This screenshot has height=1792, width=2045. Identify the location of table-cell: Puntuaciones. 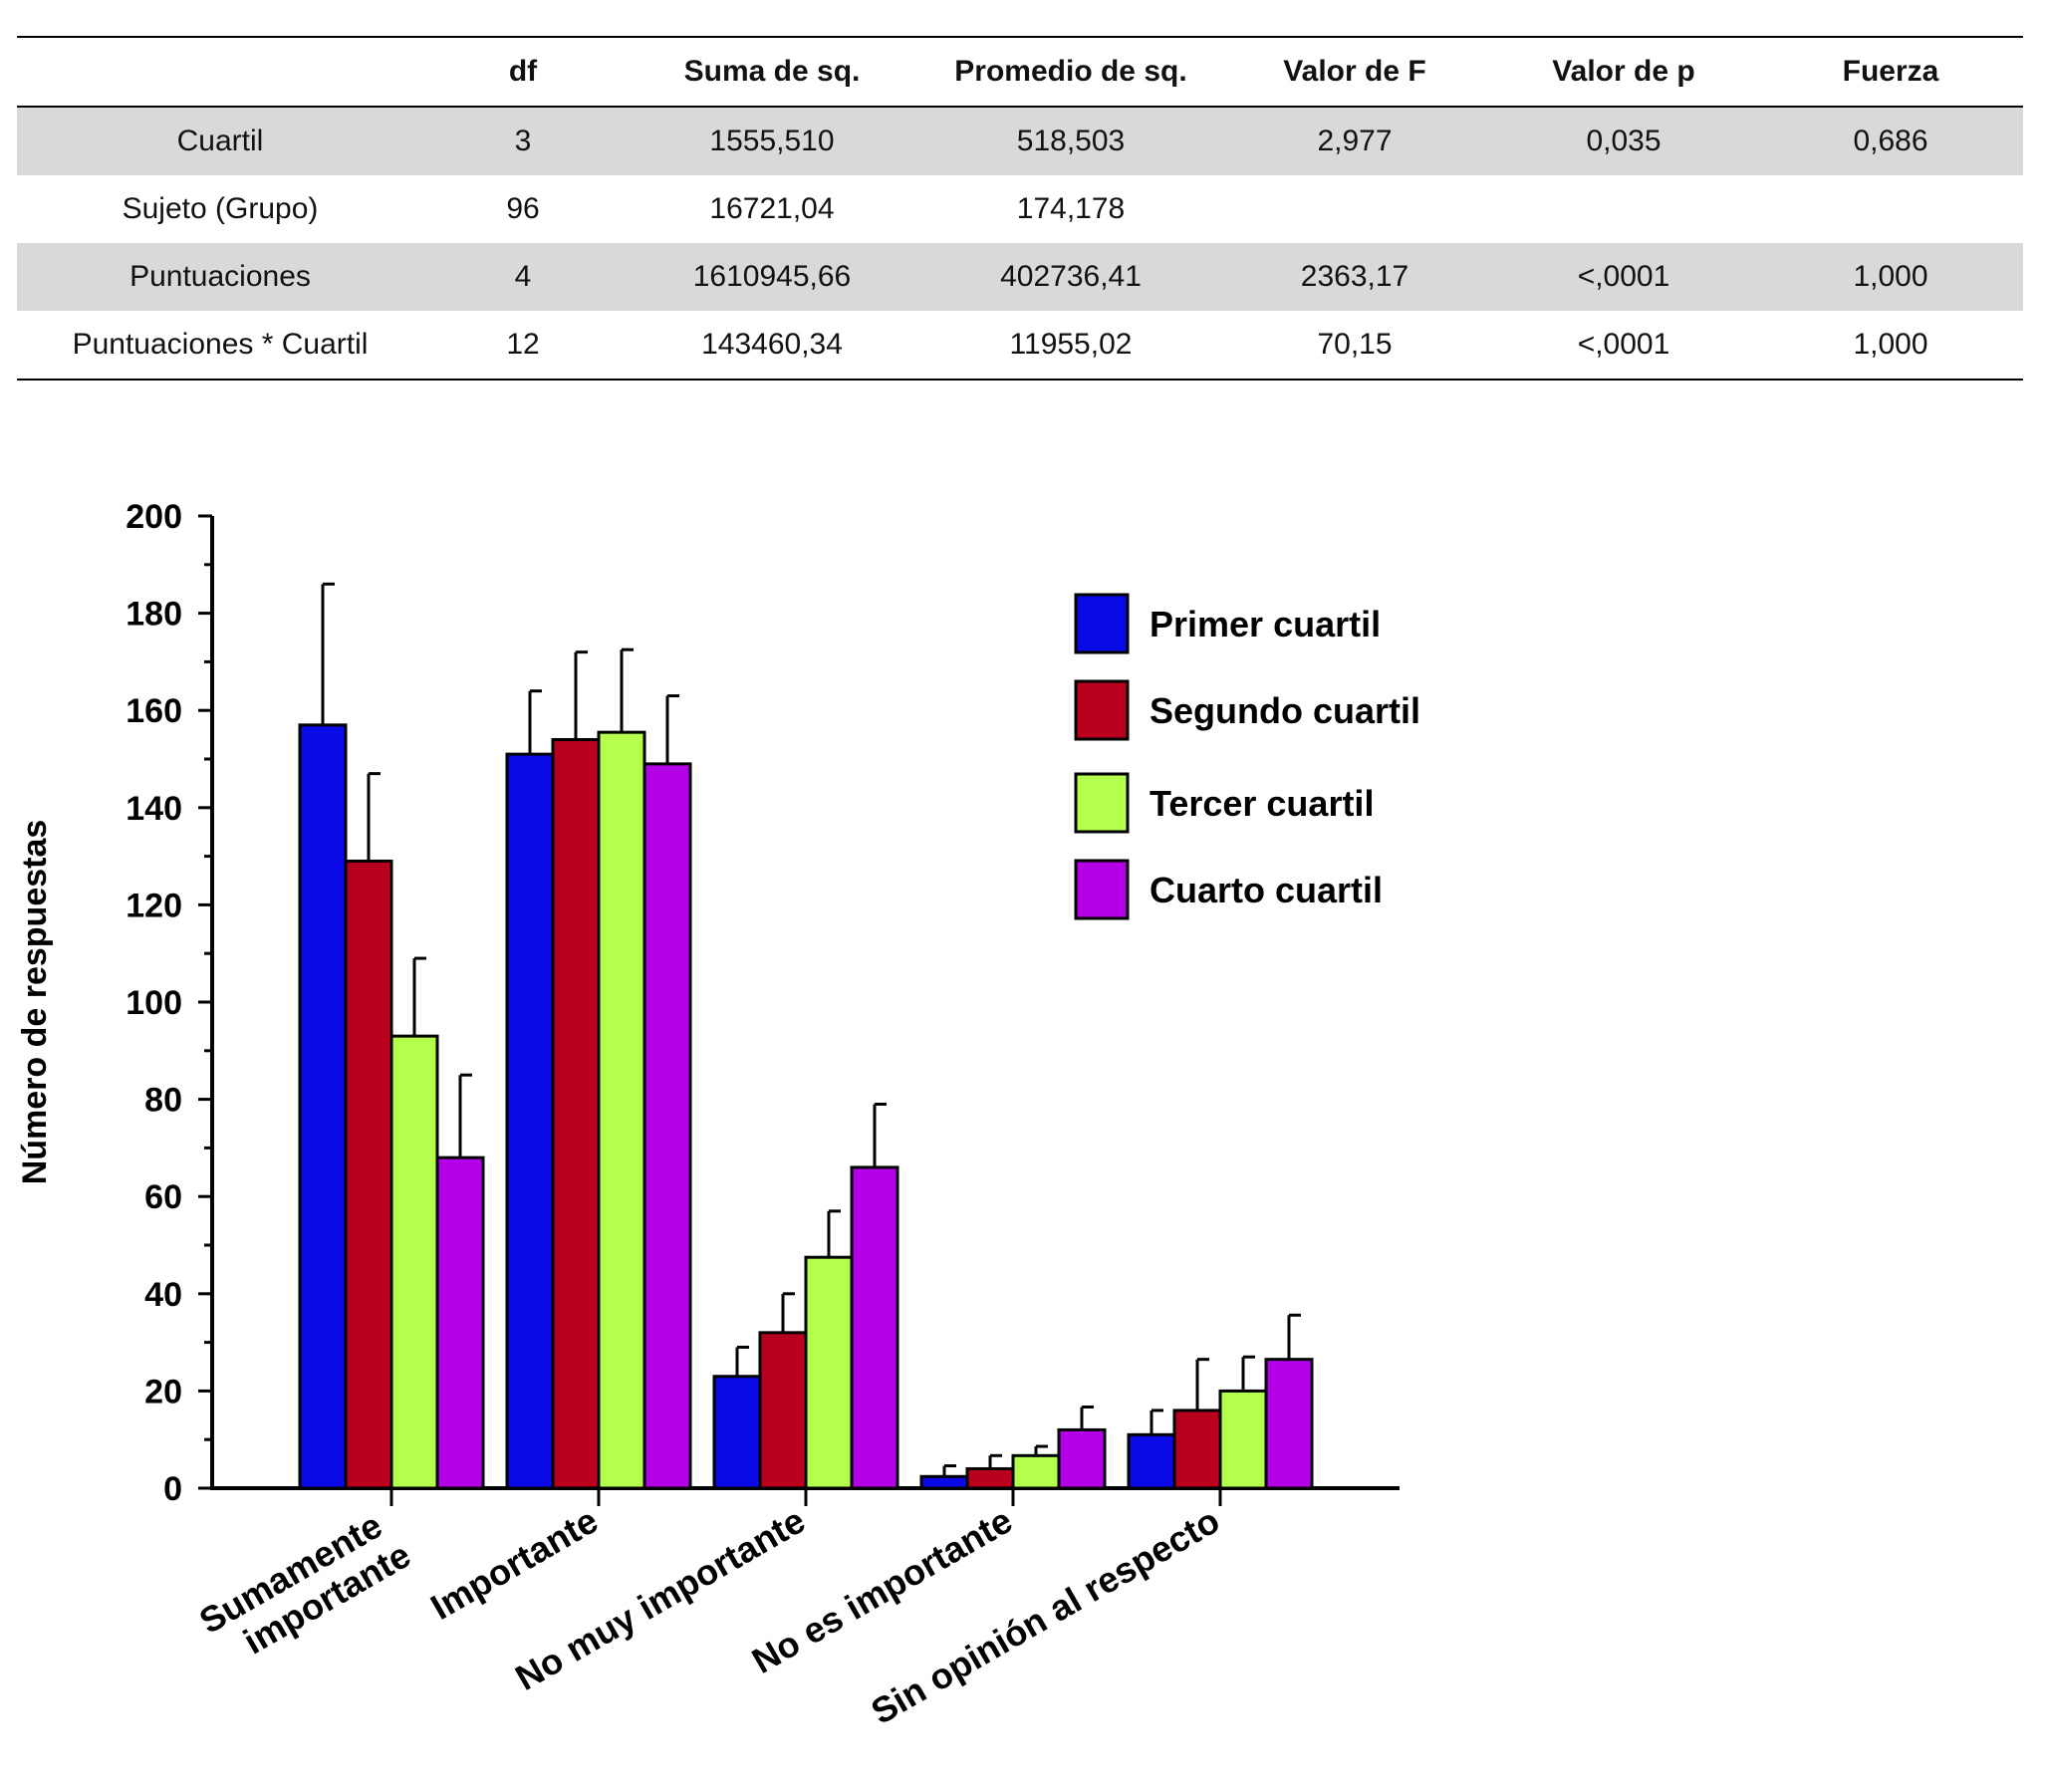
(220, 276).